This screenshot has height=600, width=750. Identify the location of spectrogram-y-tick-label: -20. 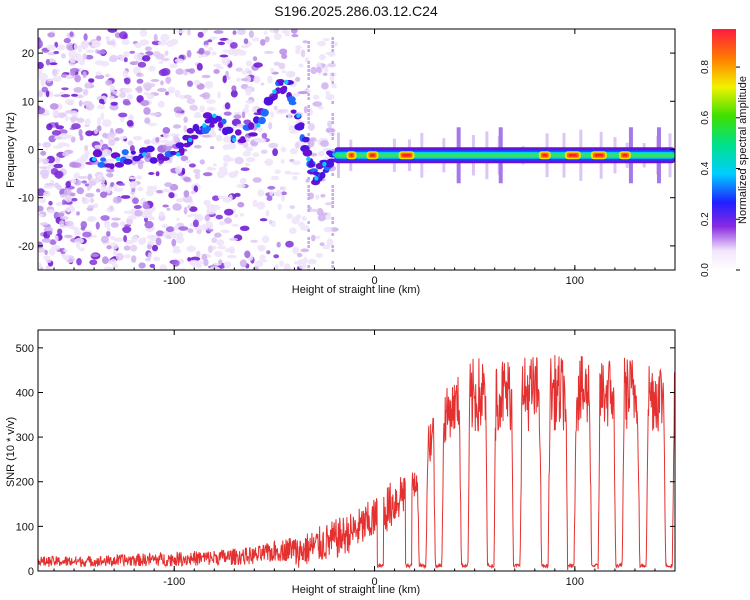
(26, 247).